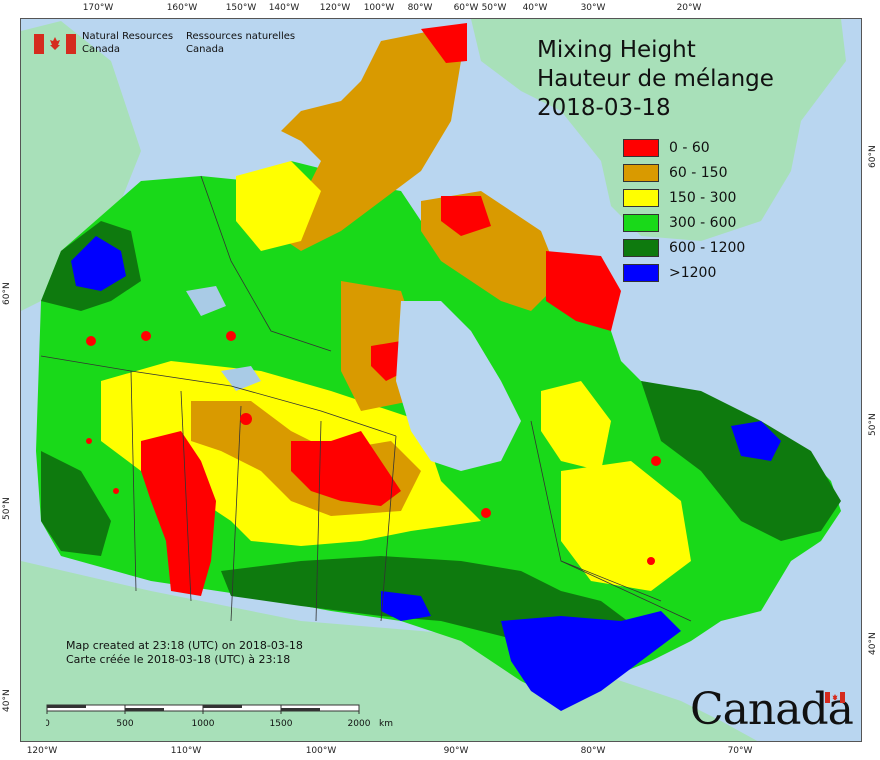  I want to click on agency-name-fr: Ressources naturelles Canada, so click(240, 43).